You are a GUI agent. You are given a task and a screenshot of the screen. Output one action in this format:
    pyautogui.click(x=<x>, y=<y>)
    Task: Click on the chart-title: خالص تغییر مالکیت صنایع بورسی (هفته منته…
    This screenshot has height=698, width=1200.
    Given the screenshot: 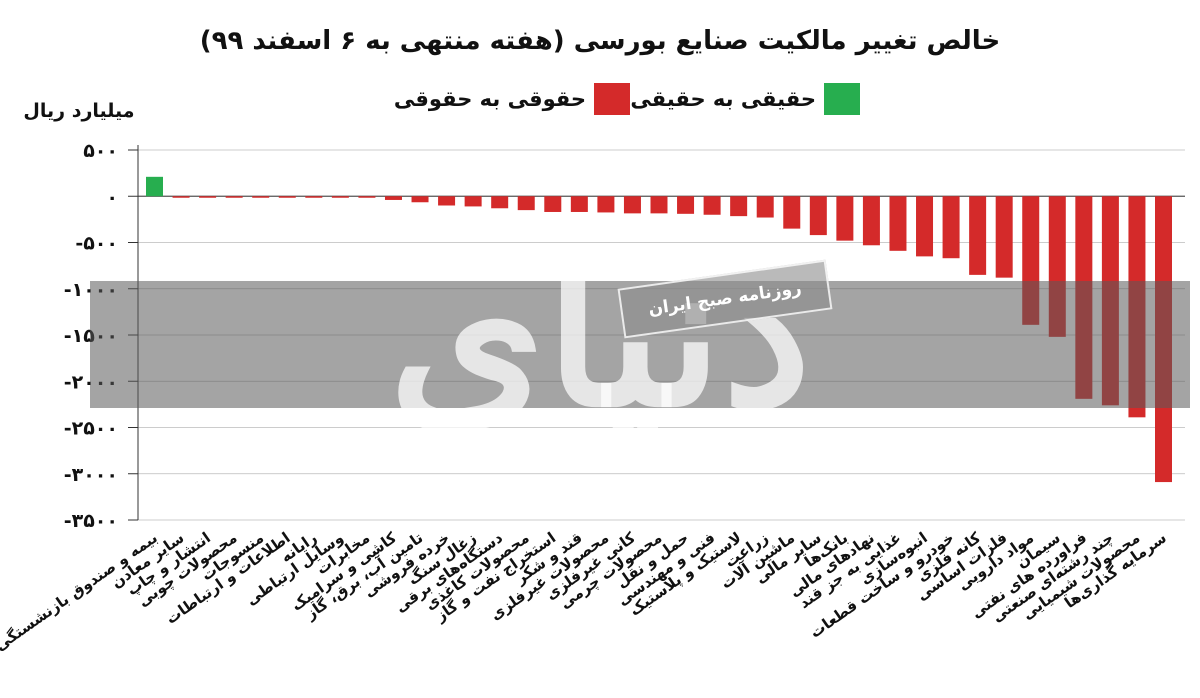 What is the action you would take?
    pyautogui.click(x=600, y=41)
    